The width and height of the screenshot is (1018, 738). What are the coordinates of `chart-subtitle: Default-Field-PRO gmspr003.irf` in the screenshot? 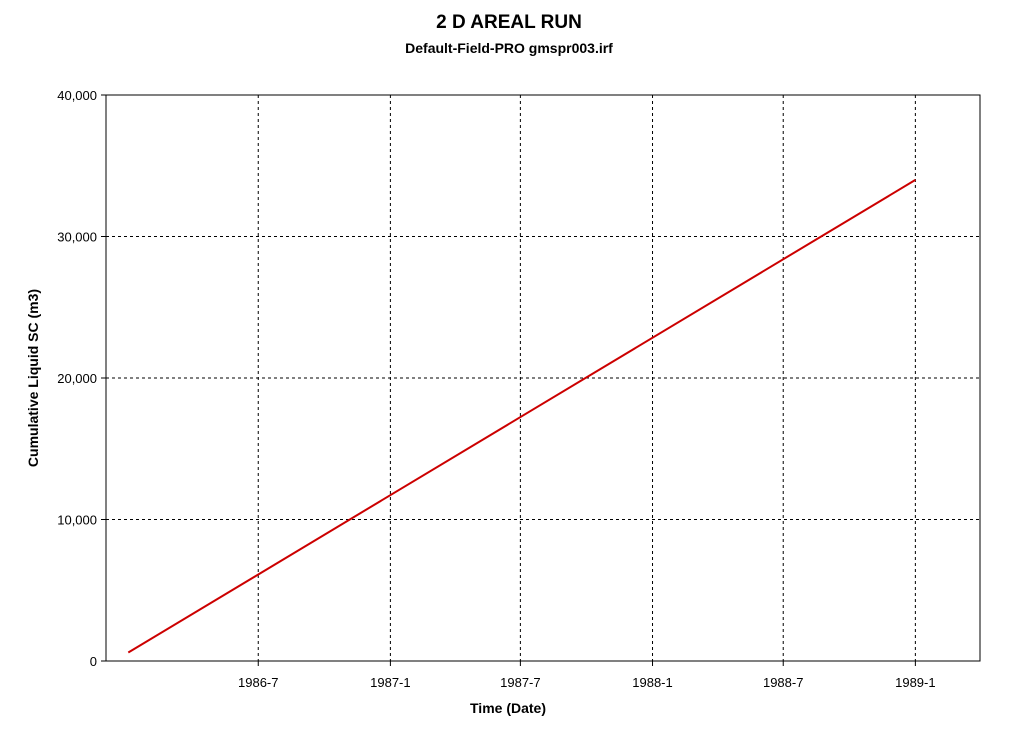 It's located at (509, 48).